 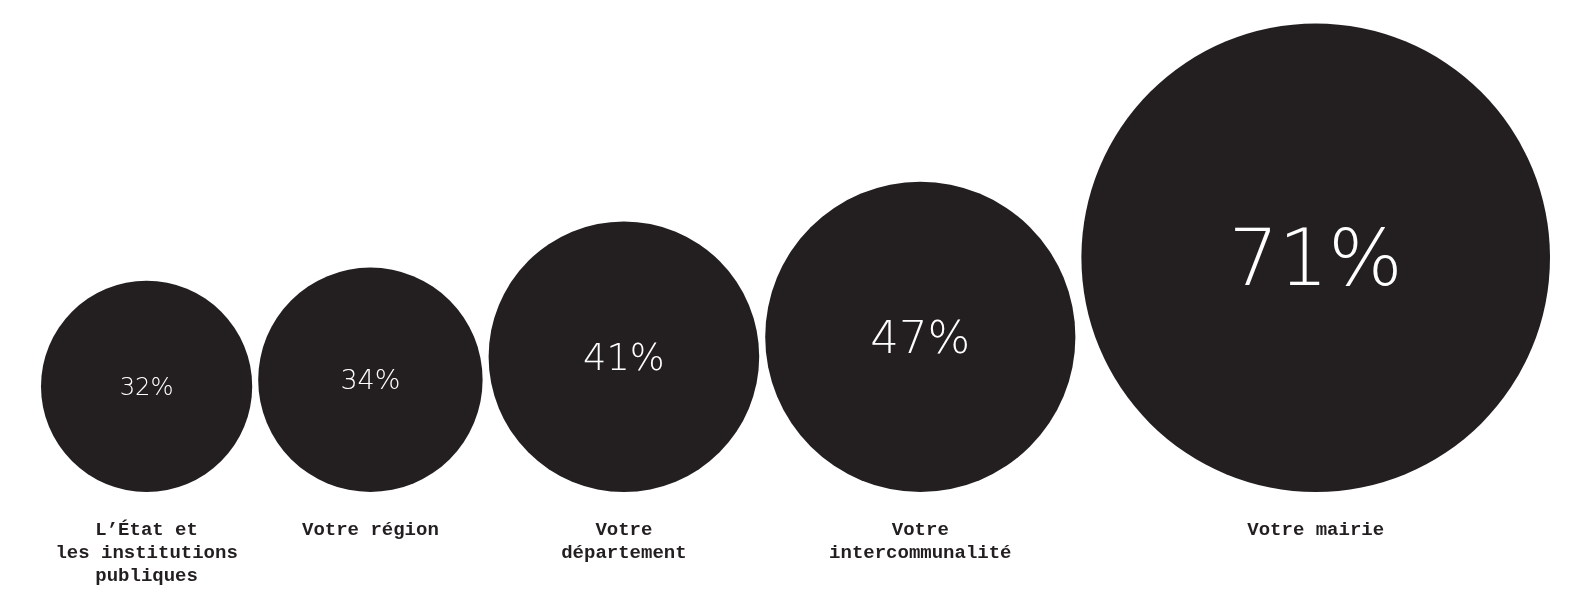 What do you see at coordinates (1316, 530) in the screenshot?
I see `category-label: Votre mairie` at bounding box center [1316, 530].